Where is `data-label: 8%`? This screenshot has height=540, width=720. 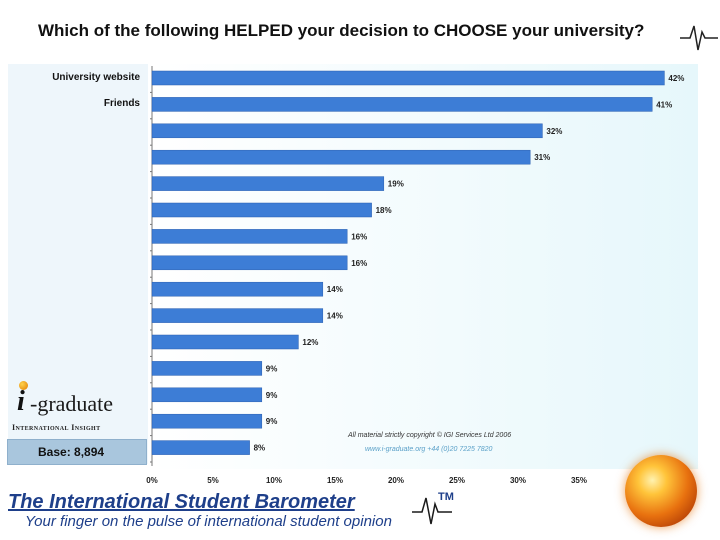
data-label: 8% is located at coordinates (260, 448).